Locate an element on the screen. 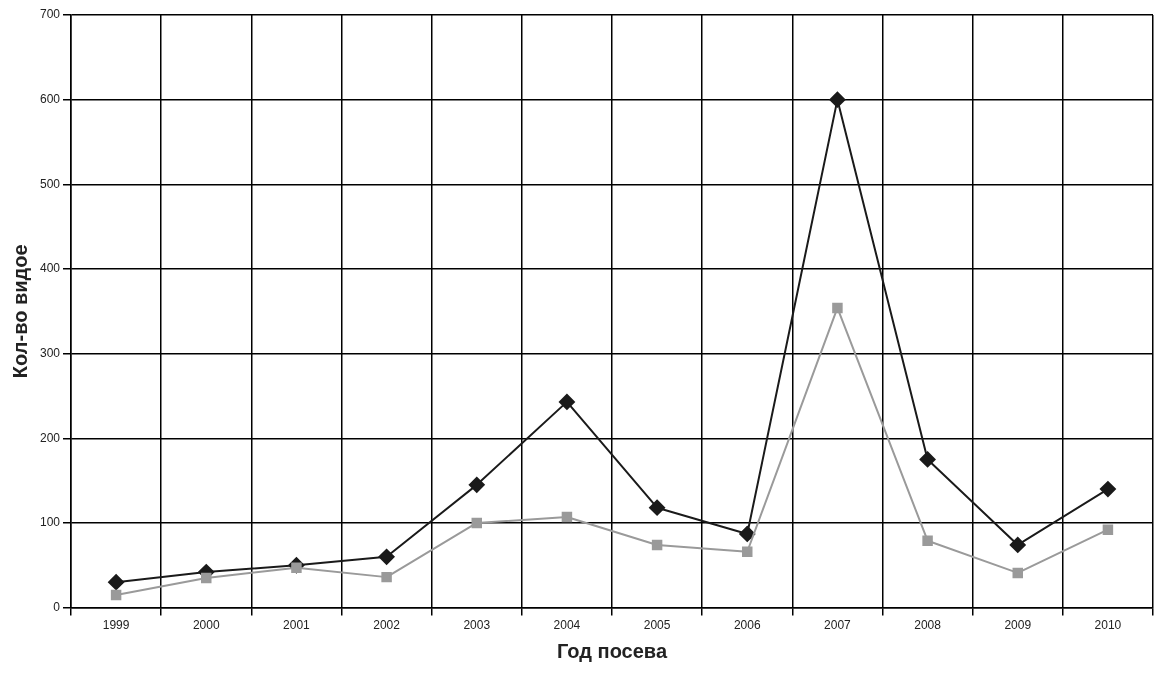  x-tick-label: 2001 is located at coordinates (297, 625).